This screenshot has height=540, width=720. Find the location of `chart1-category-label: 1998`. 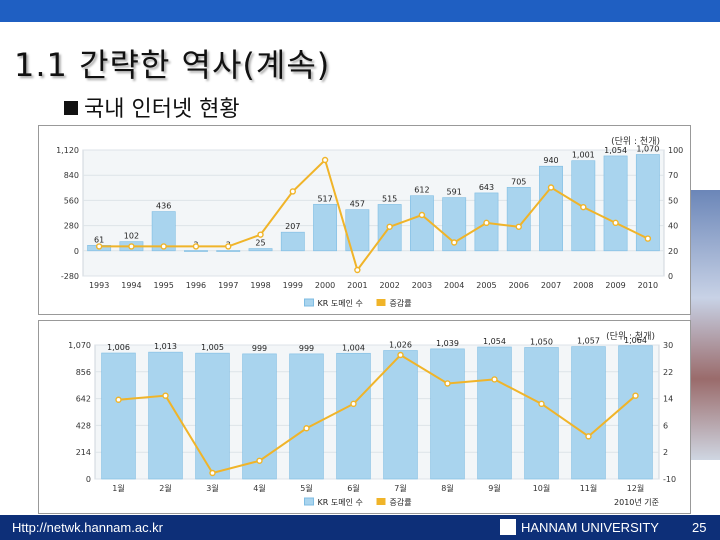

chart1-category-label: 1998 is located at coordinates (260, 285).